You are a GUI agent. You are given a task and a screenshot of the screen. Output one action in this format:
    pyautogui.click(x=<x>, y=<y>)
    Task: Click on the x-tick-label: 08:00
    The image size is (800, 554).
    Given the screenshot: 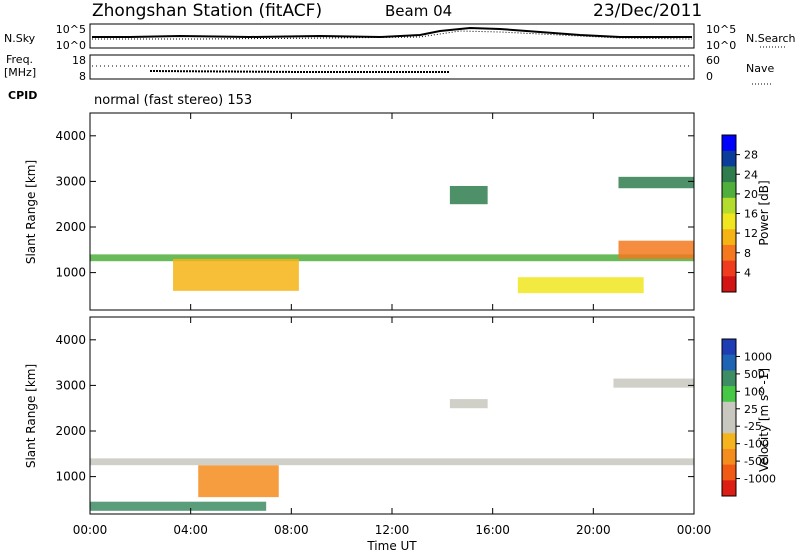 What is the action you would take?
    pyautogui.click(x=291, y=530)
    